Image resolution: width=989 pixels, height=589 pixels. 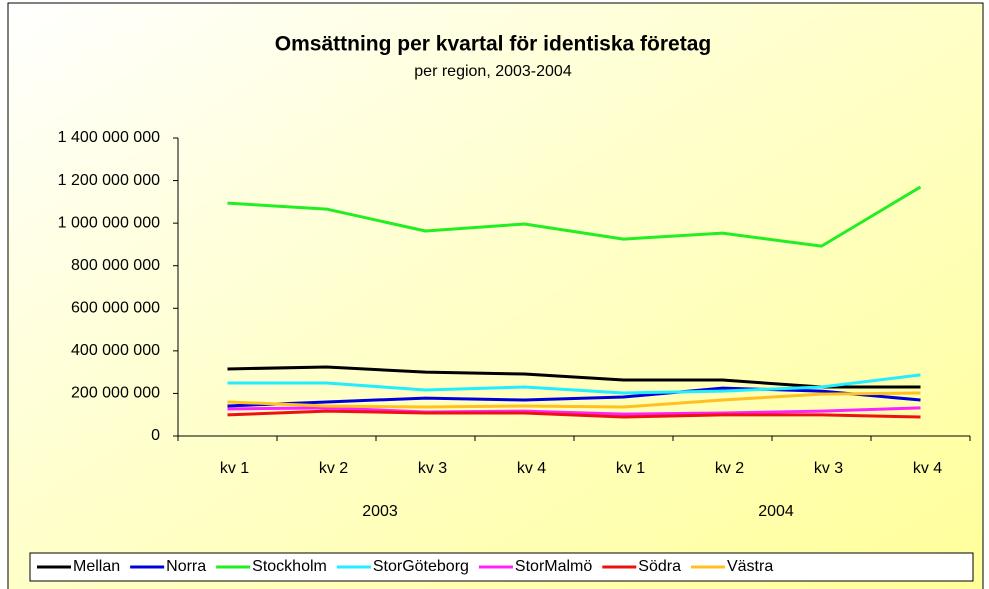 What do you see at coordinates (155, 435) in the screenshot?
I see `y-tick-label: 0` at bounding box center [155, 435].